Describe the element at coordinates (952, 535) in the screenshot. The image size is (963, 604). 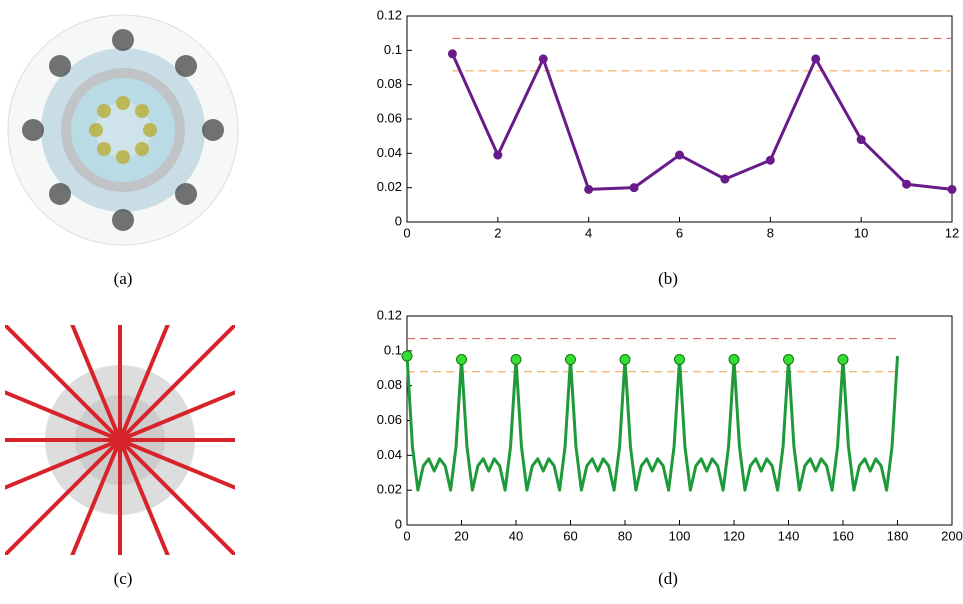
I see `x-tick-label: 200` at that location.